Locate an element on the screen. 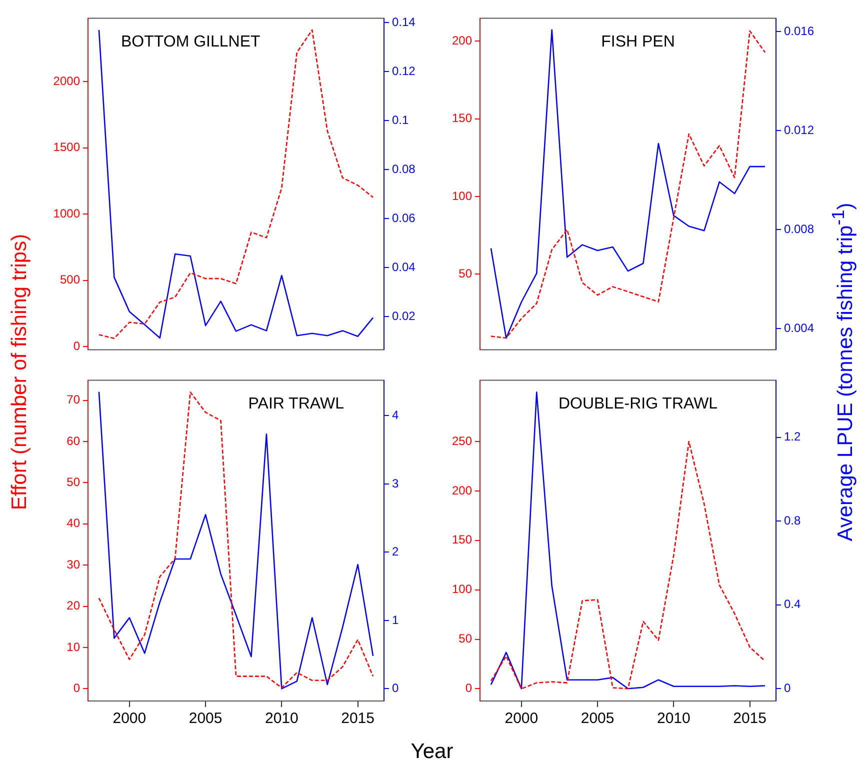 This screenshot has width=860, height=774. y-tick-label: 60 is located at coordinates (73, 441).